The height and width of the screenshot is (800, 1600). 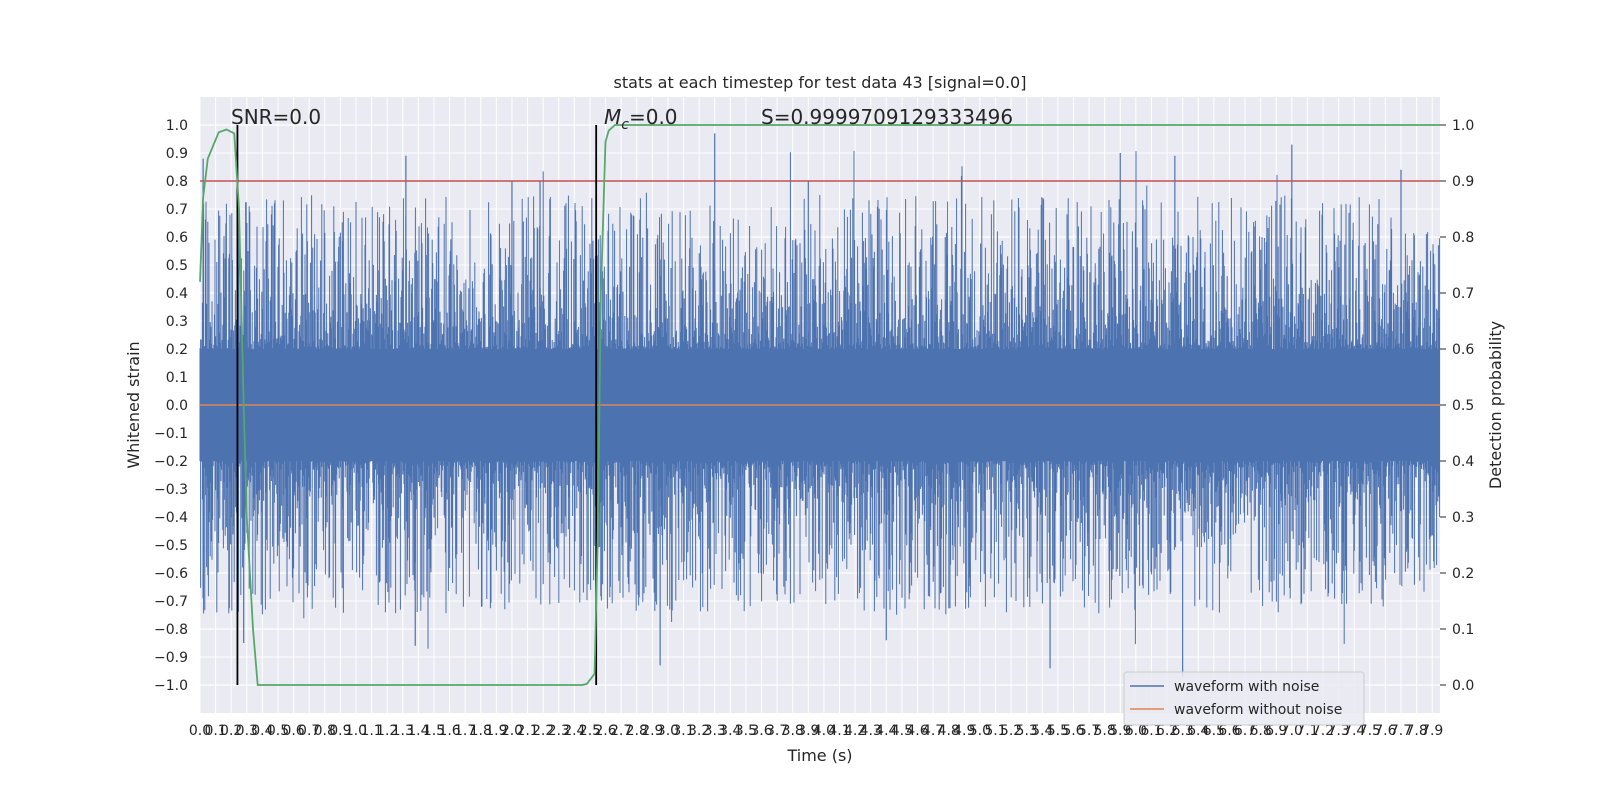 I want to click on x-tick-label: 6.7, so click(x=1245, y=731).